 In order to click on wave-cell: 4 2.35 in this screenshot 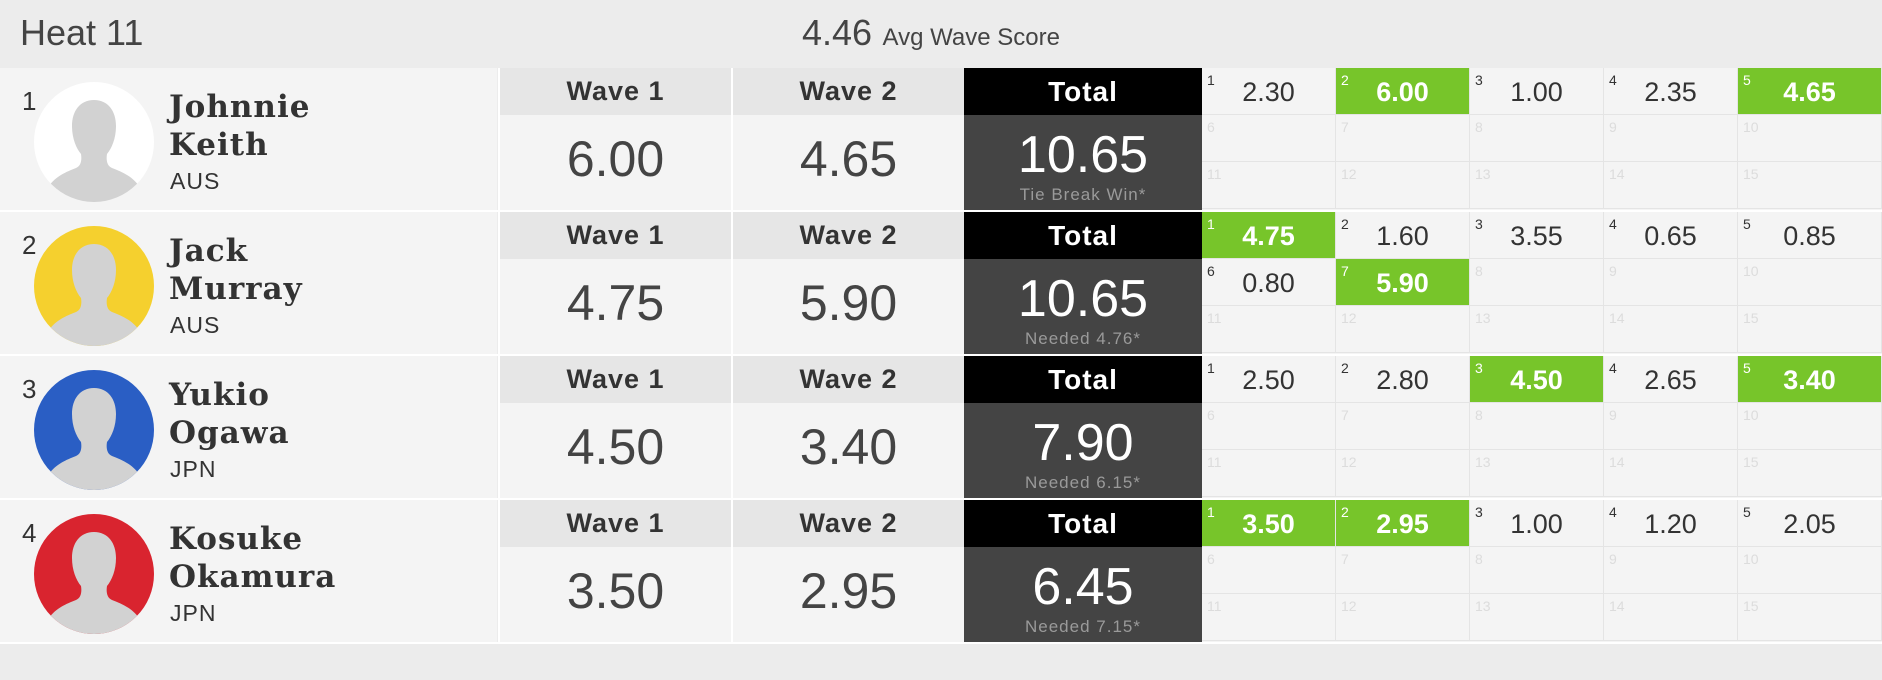, I will do `click(1671, 91)`.